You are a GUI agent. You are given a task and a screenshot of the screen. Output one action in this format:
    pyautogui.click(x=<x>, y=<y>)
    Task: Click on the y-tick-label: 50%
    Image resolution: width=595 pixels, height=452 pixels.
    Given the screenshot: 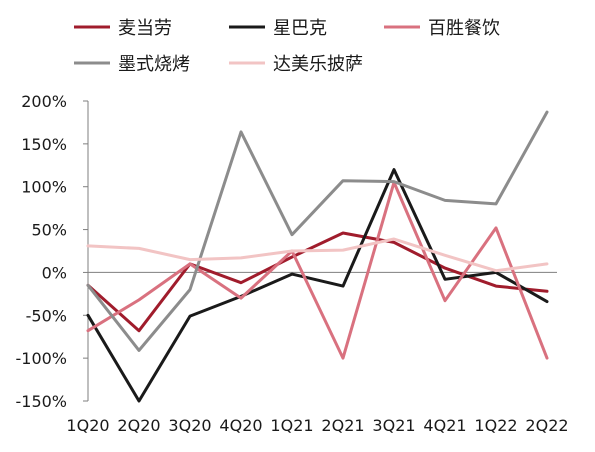 What is the action you would take?
    pyautogui.click(x=49, y=230)
    